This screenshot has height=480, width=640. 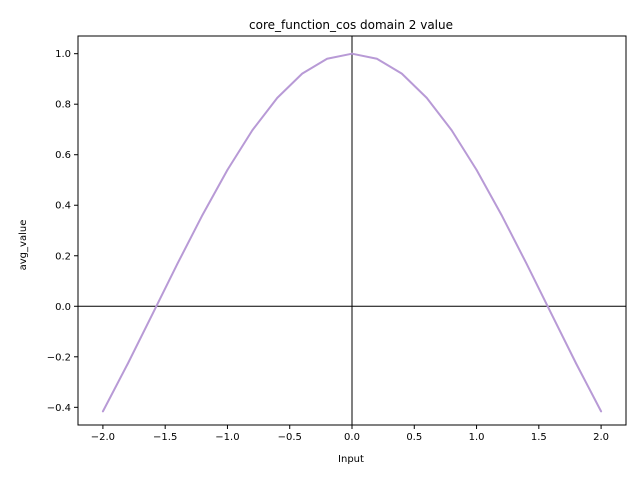 I want to click on x-tick-label: 1.0, so click(x=477, y=437).